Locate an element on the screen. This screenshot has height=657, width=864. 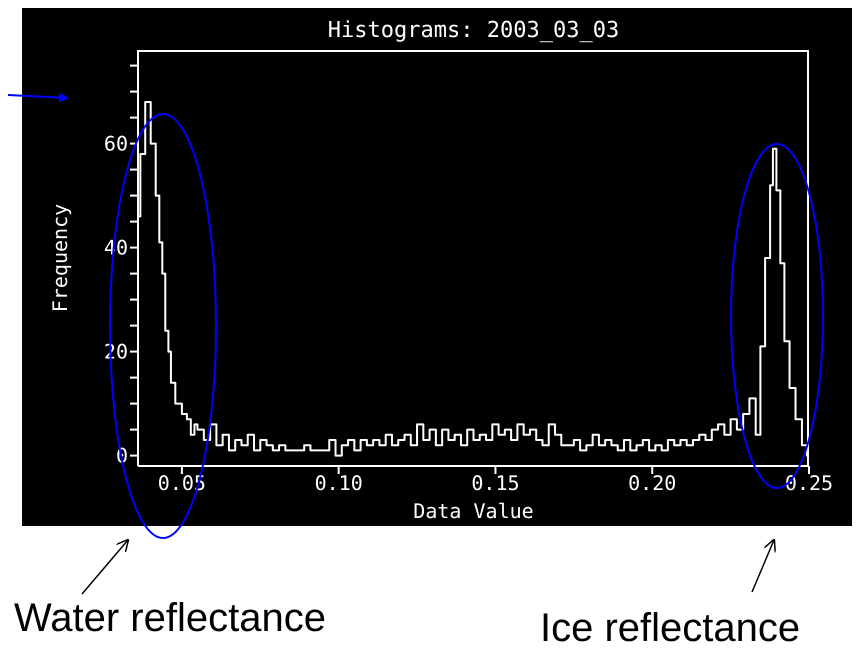
x-tick-label: 0.15 is located at coordinates (495, 483).